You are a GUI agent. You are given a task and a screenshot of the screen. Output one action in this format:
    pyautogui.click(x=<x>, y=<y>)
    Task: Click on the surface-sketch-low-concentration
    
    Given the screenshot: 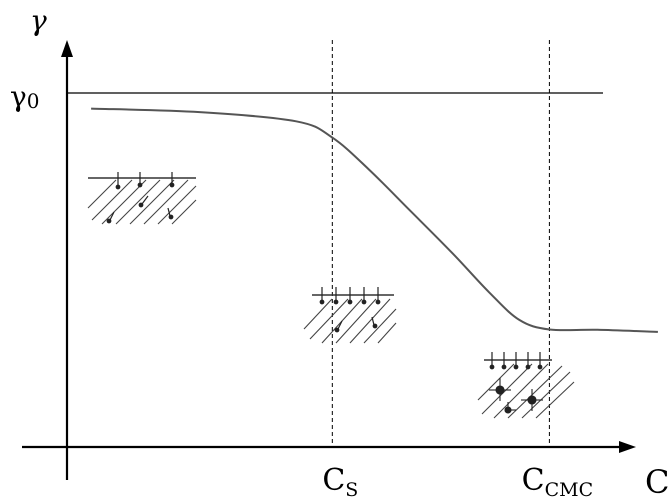 What is the action you would take?
    pyautogui.click(x=142, y=198)
    